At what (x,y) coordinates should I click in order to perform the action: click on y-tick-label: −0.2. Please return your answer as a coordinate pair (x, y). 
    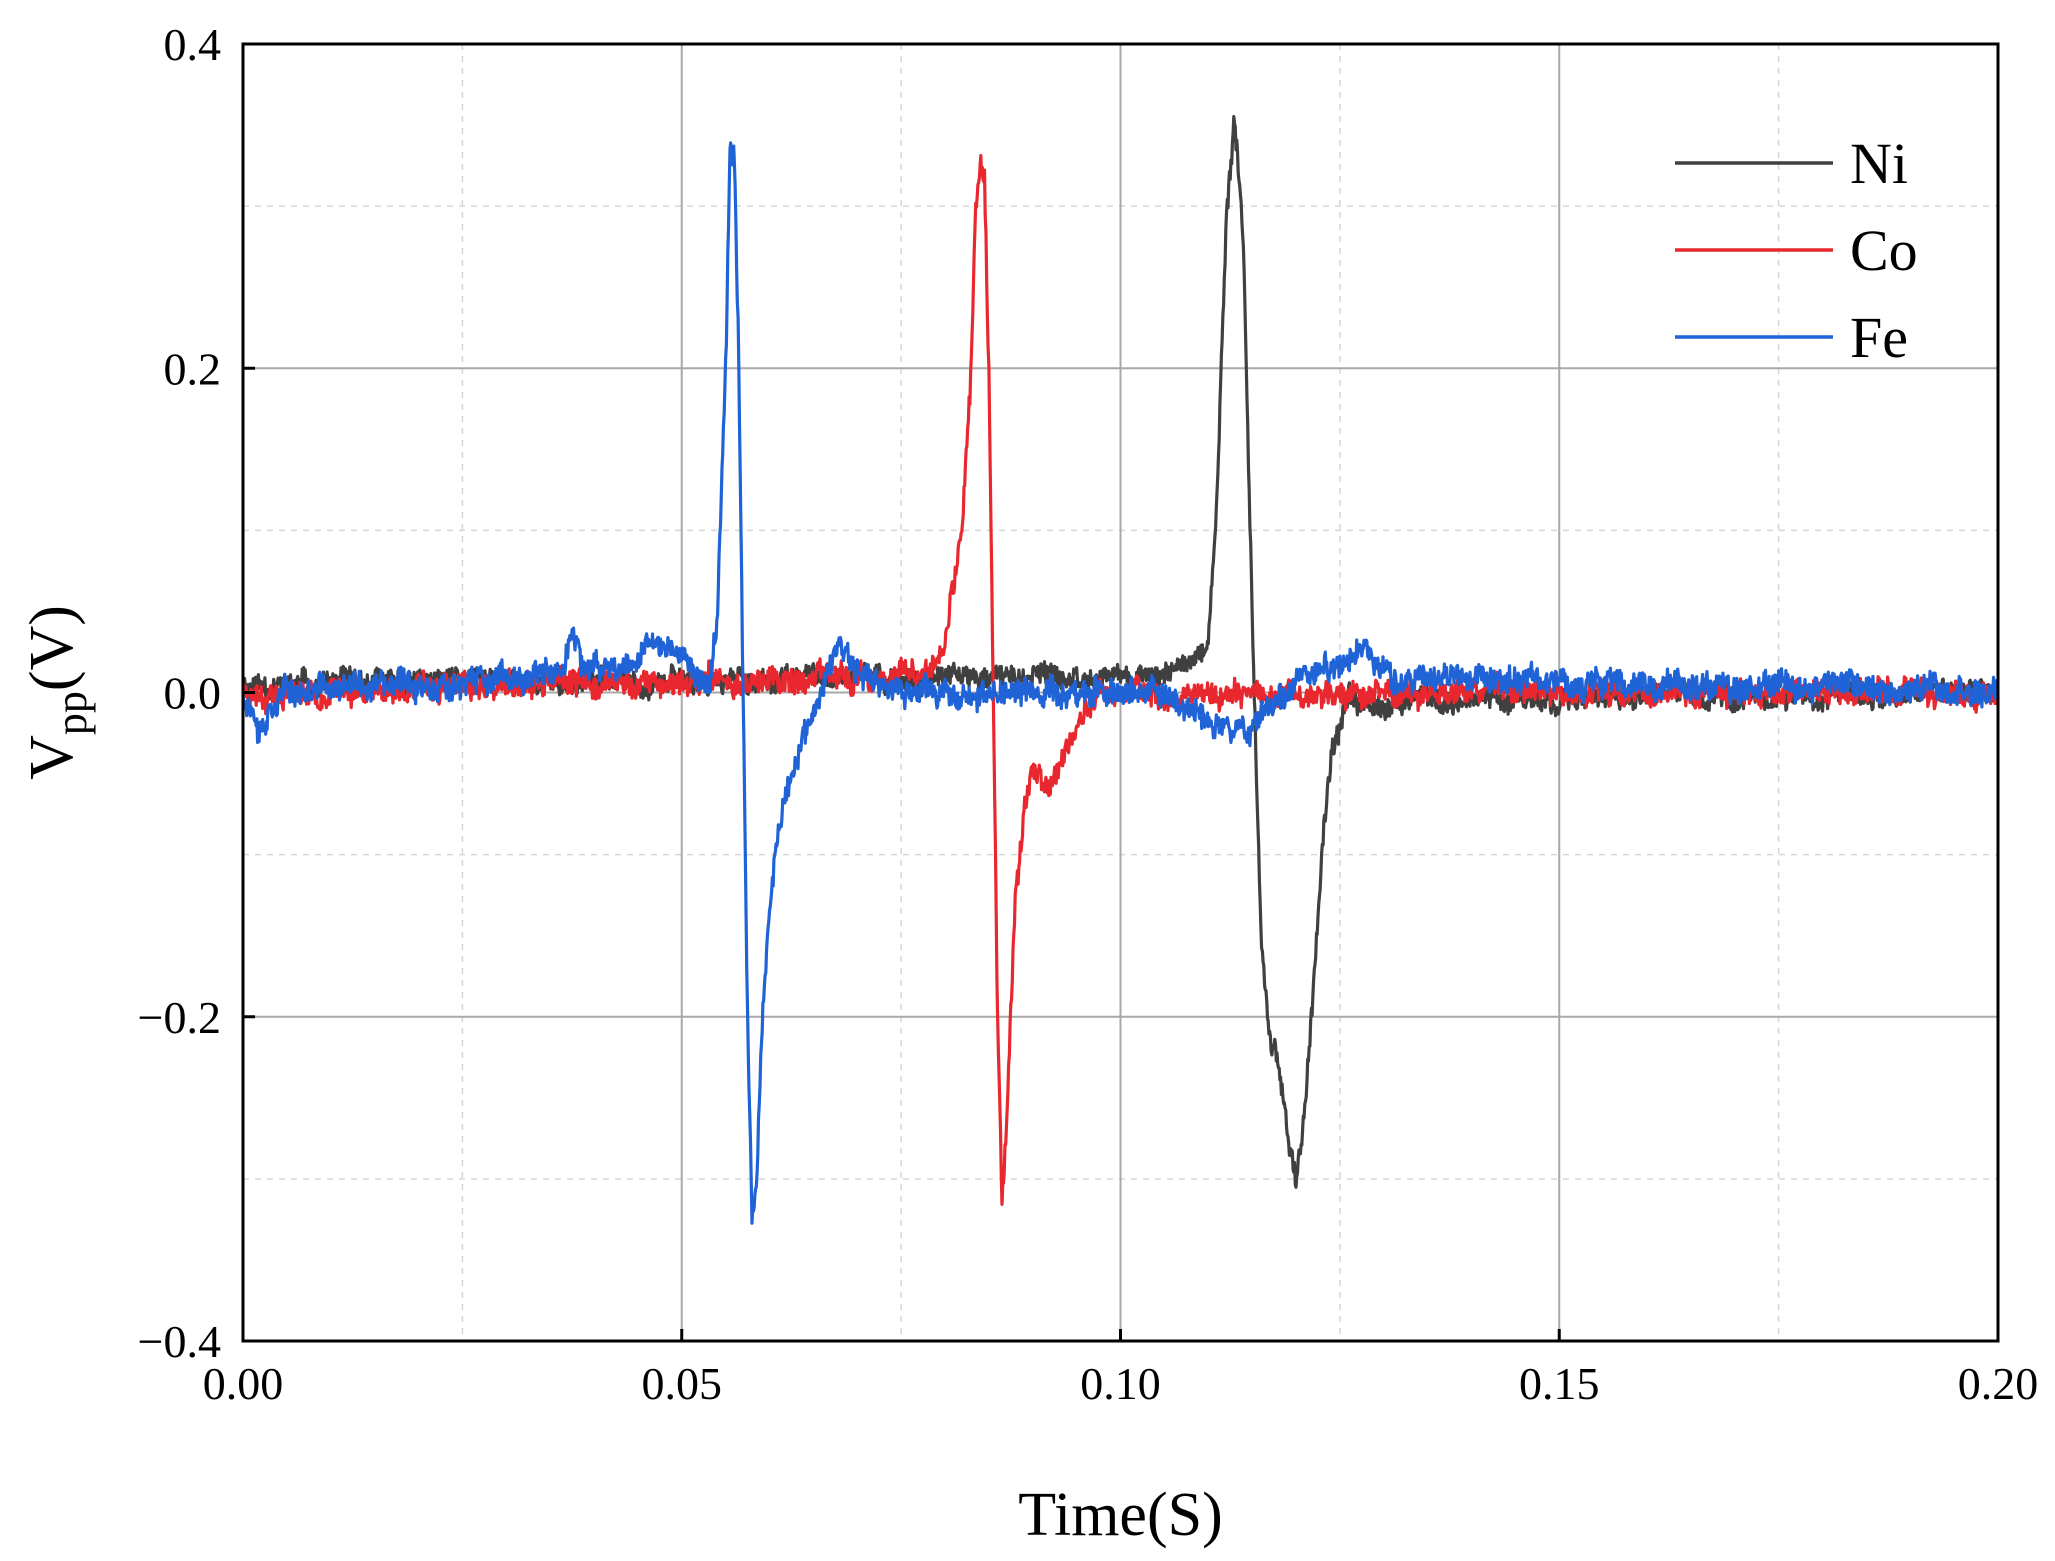
    Looking at the image, I should click on (179, 1017).